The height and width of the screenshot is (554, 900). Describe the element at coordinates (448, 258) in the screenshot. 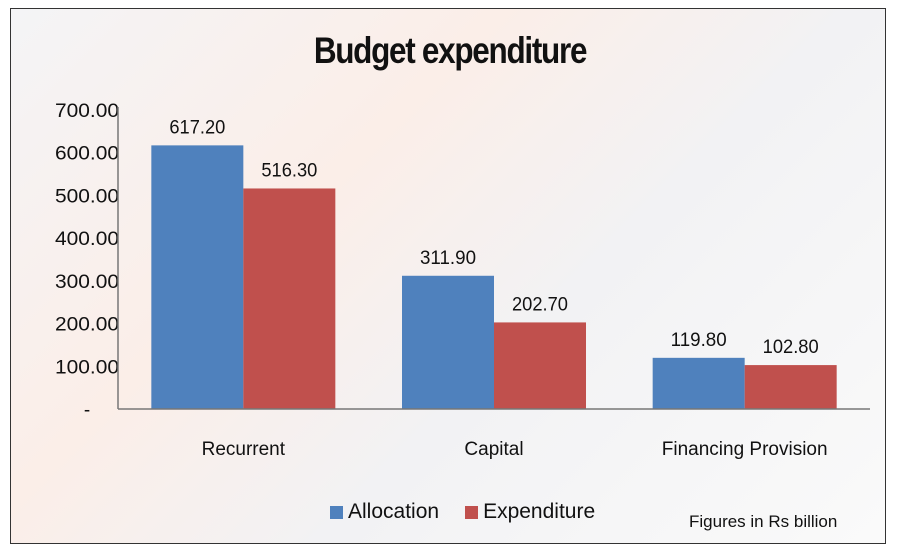

I see `data-label: 311.90` at that location.